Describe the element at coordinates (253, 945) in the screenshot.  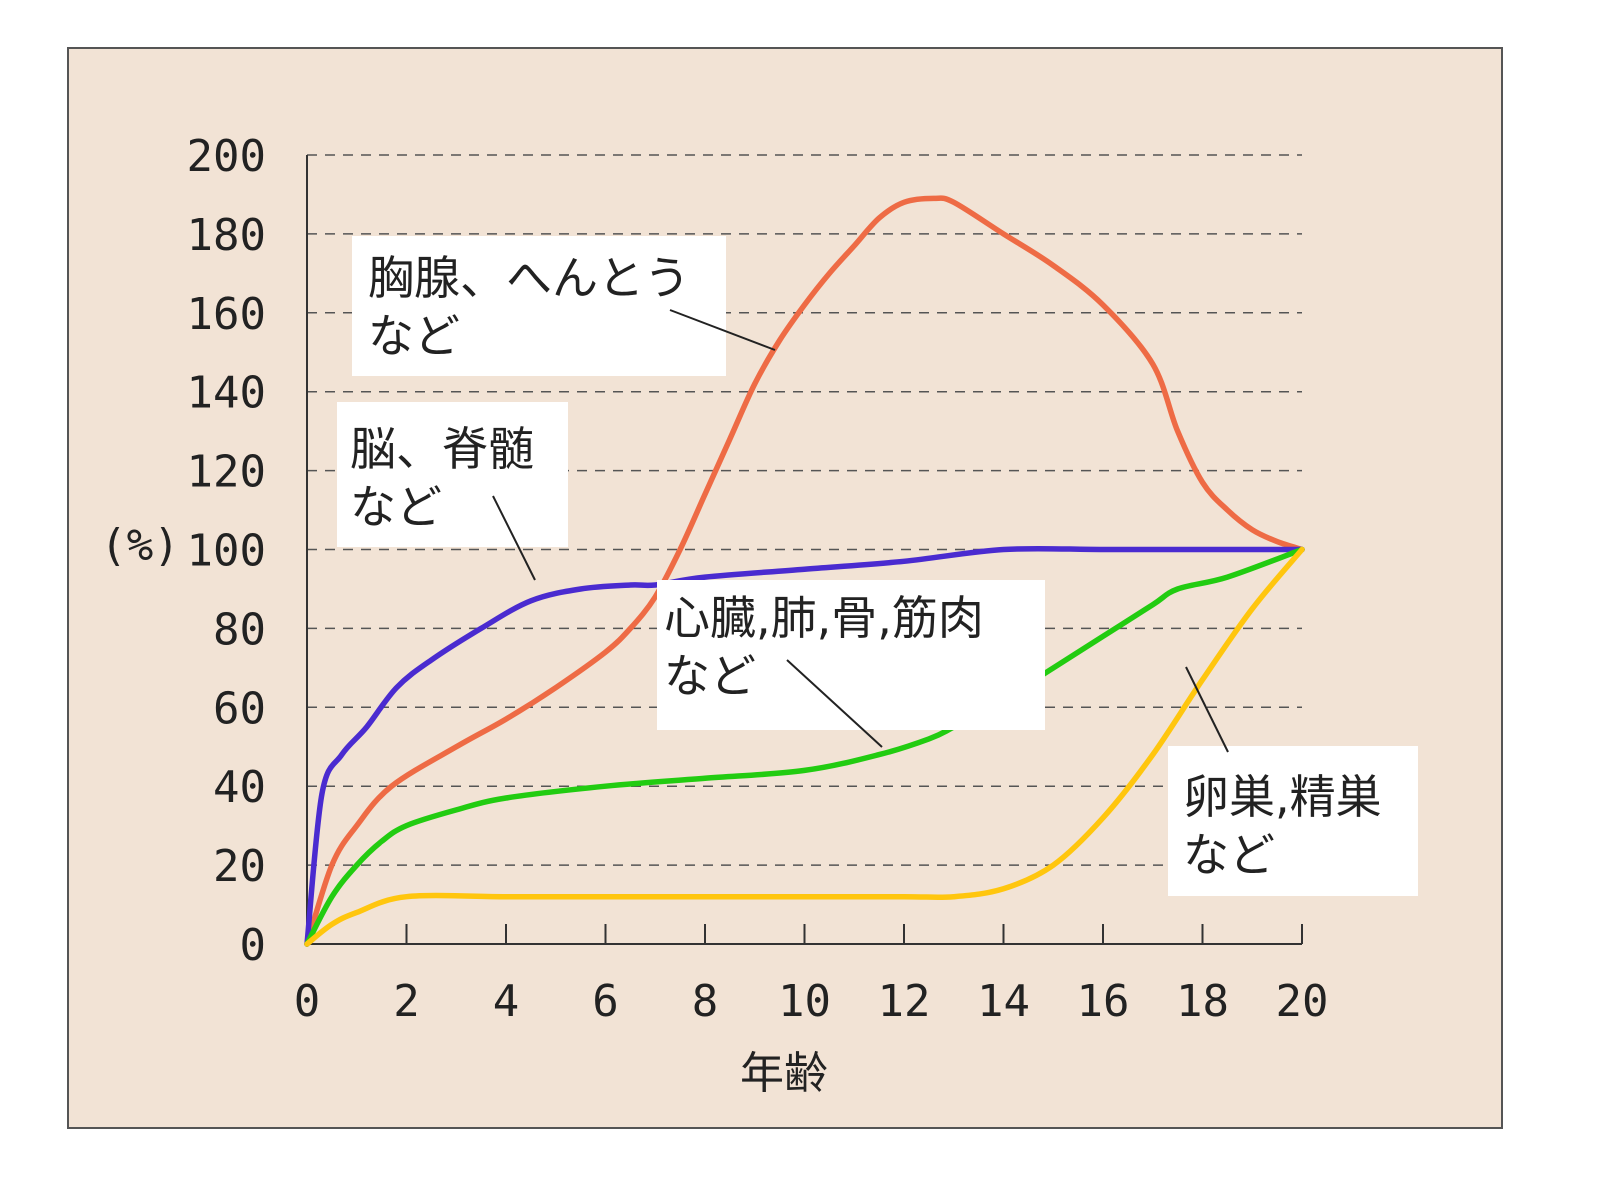
I see `y-tick-label: 0` at that location.